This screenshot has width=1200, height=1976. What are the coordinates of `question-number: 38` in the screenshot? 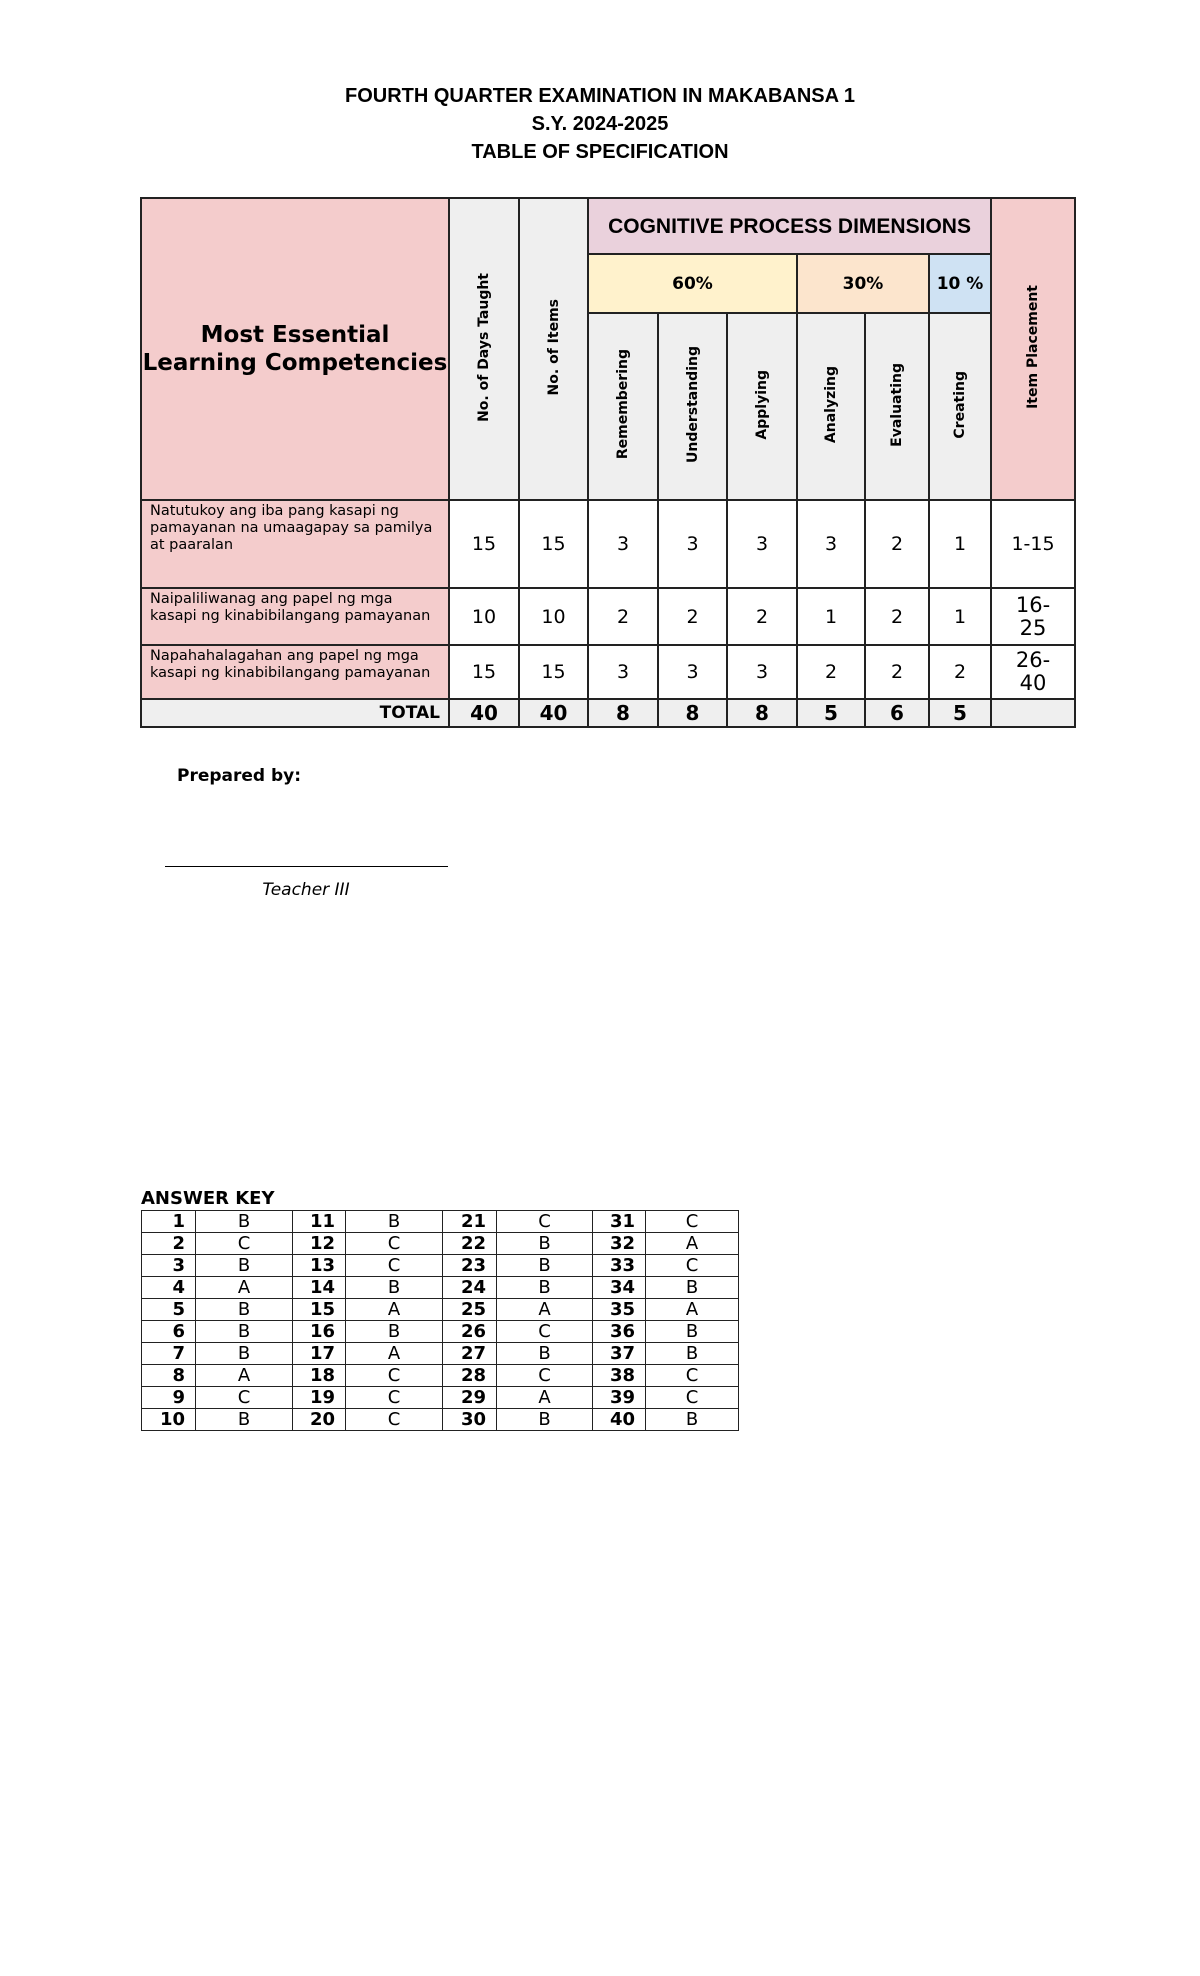 It's located at (619, 1375).